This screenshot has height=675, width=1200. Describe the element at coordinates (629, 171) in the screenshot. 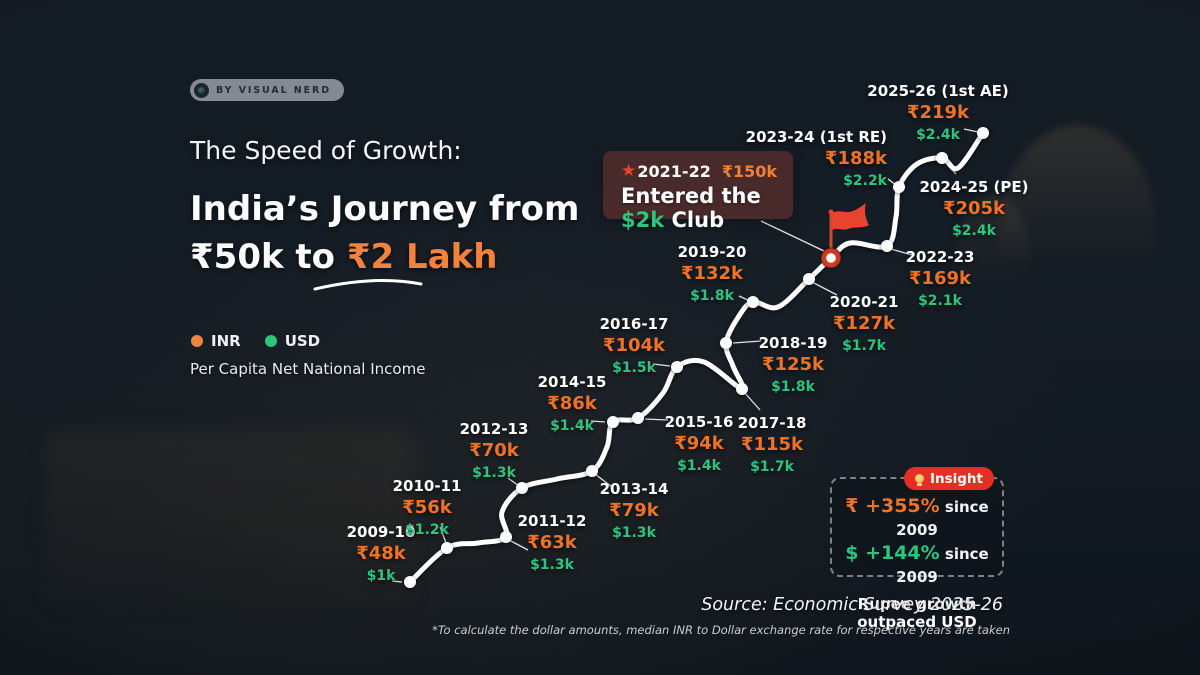

I see `star-icon: ★` at that location.